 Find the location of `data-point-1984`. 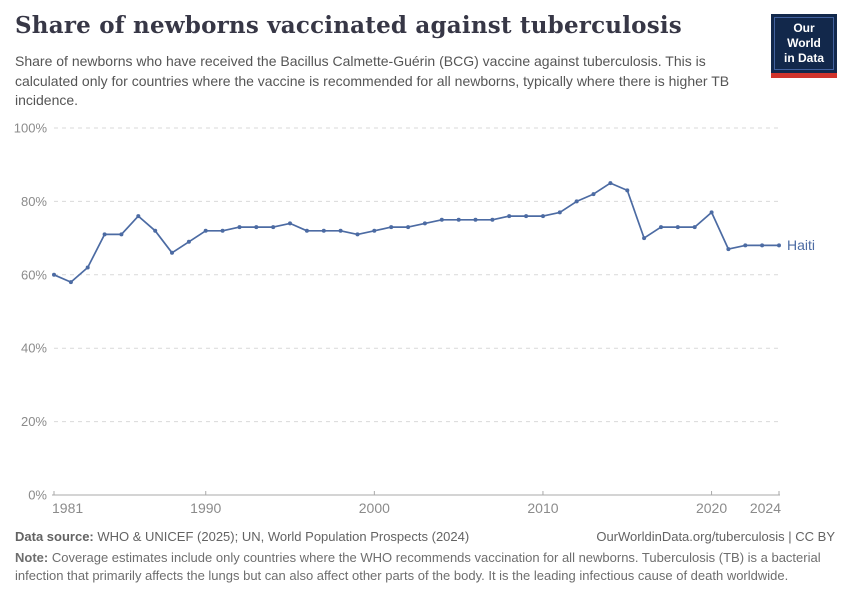

data-point-1984 is located at coordinates (104, 234).